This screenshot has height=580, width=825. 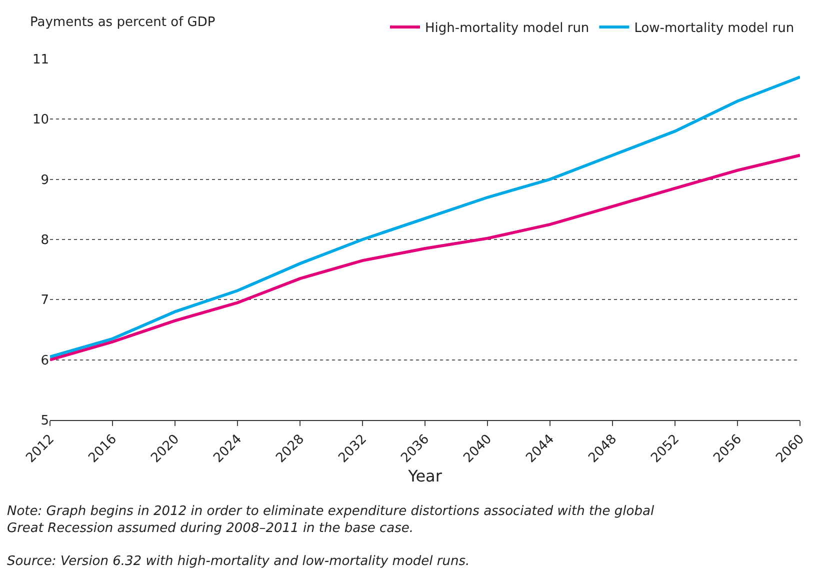 I want to click on y-tick-label: 10, so click(x=40, y=120).